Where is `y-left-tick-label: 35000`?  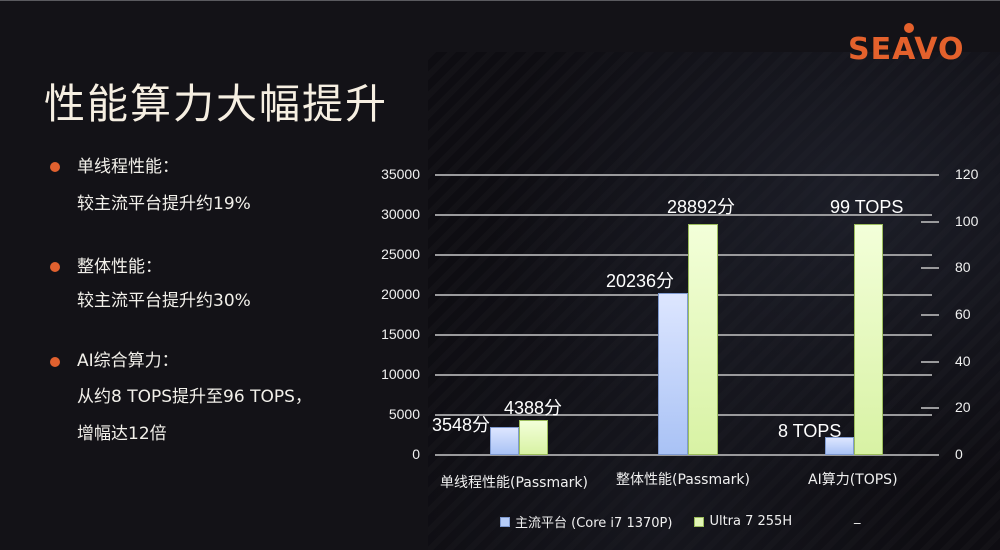
y-left-tick-label: 35000 is located at coordinates (400, 174).